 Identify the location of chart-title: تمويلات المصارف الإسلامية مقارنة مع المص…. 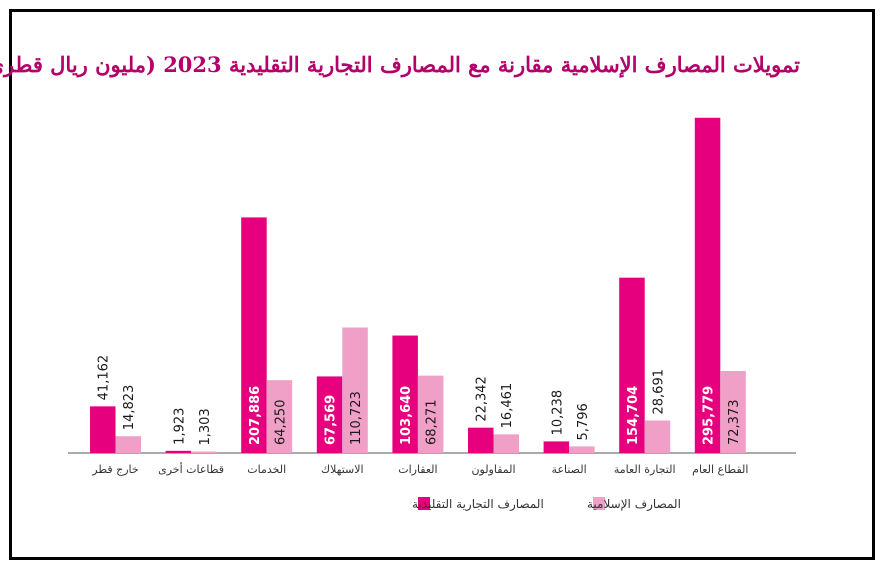
(400, 64).